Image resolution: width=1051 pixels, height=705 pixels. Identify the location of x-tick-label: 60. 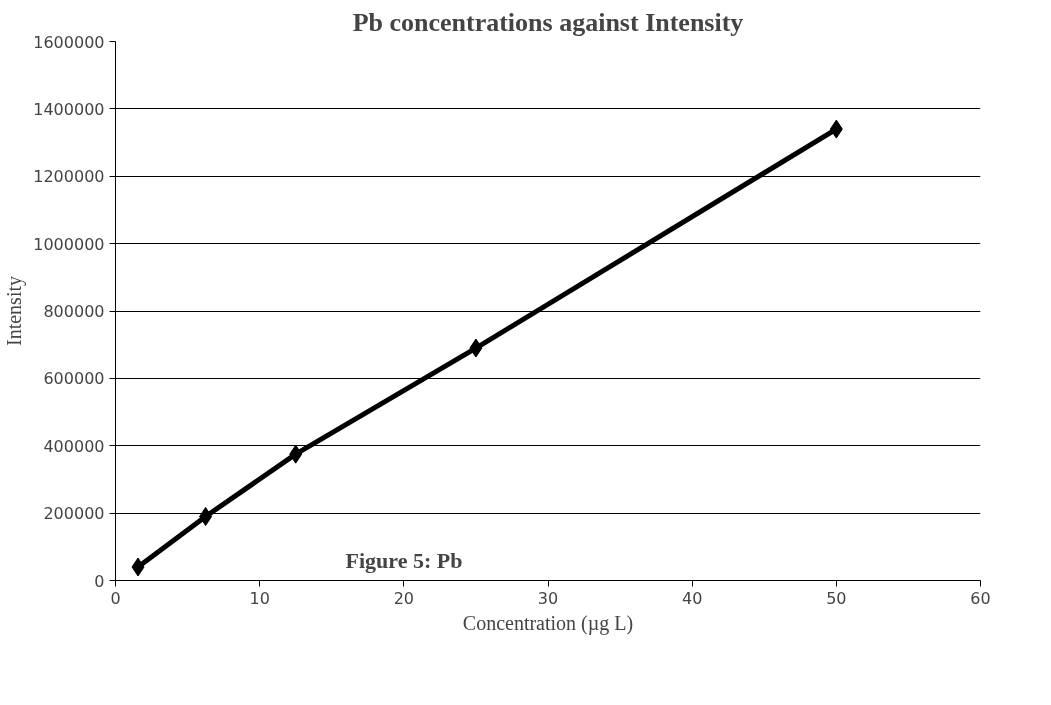
(980, 598).